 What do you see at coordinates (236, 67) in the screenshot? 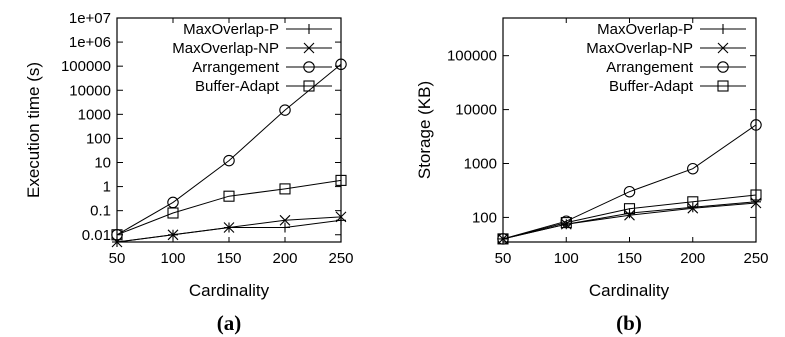
I see `legend-a-label-arrangement: Arrangement` at bounding box center [236, 67].